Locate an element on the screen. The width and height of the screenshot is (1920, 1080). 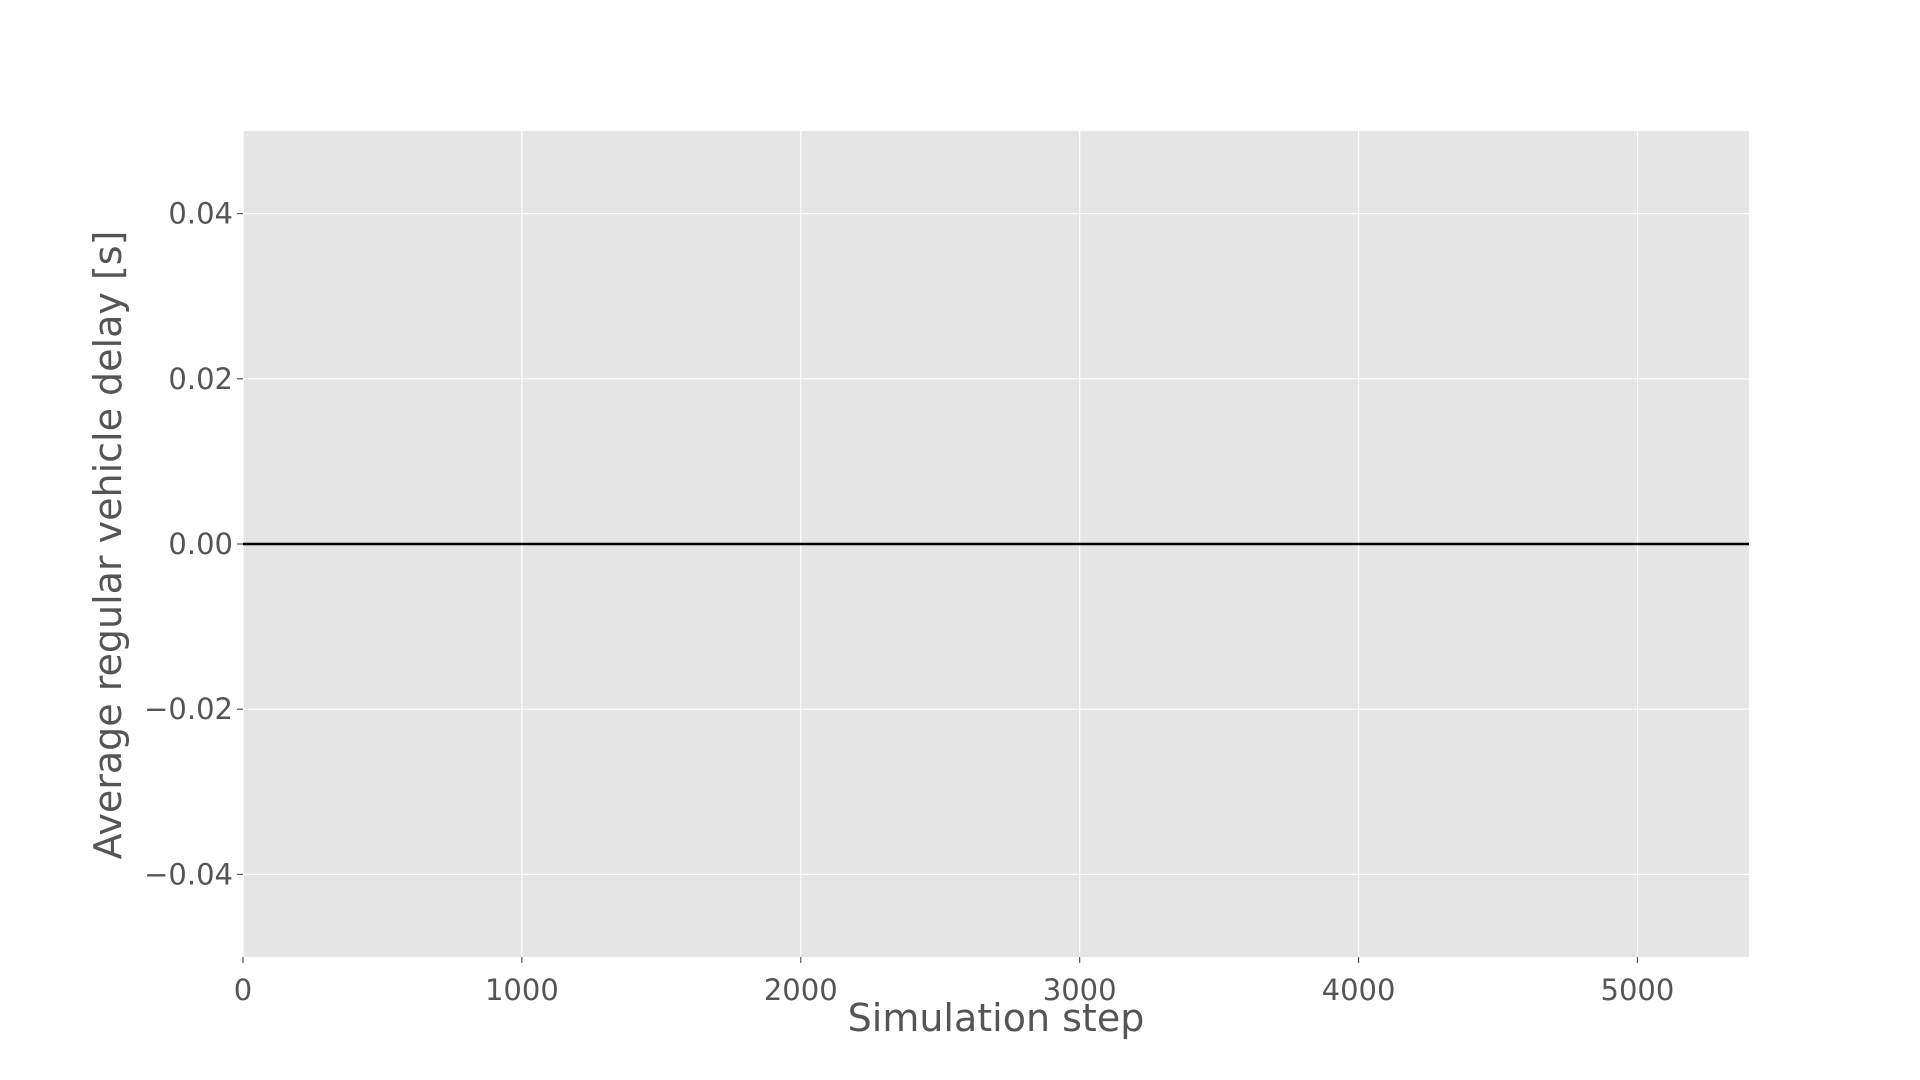
y-axis-label: Average regular vehicle delay [s] is located at coordinates (108, 545).